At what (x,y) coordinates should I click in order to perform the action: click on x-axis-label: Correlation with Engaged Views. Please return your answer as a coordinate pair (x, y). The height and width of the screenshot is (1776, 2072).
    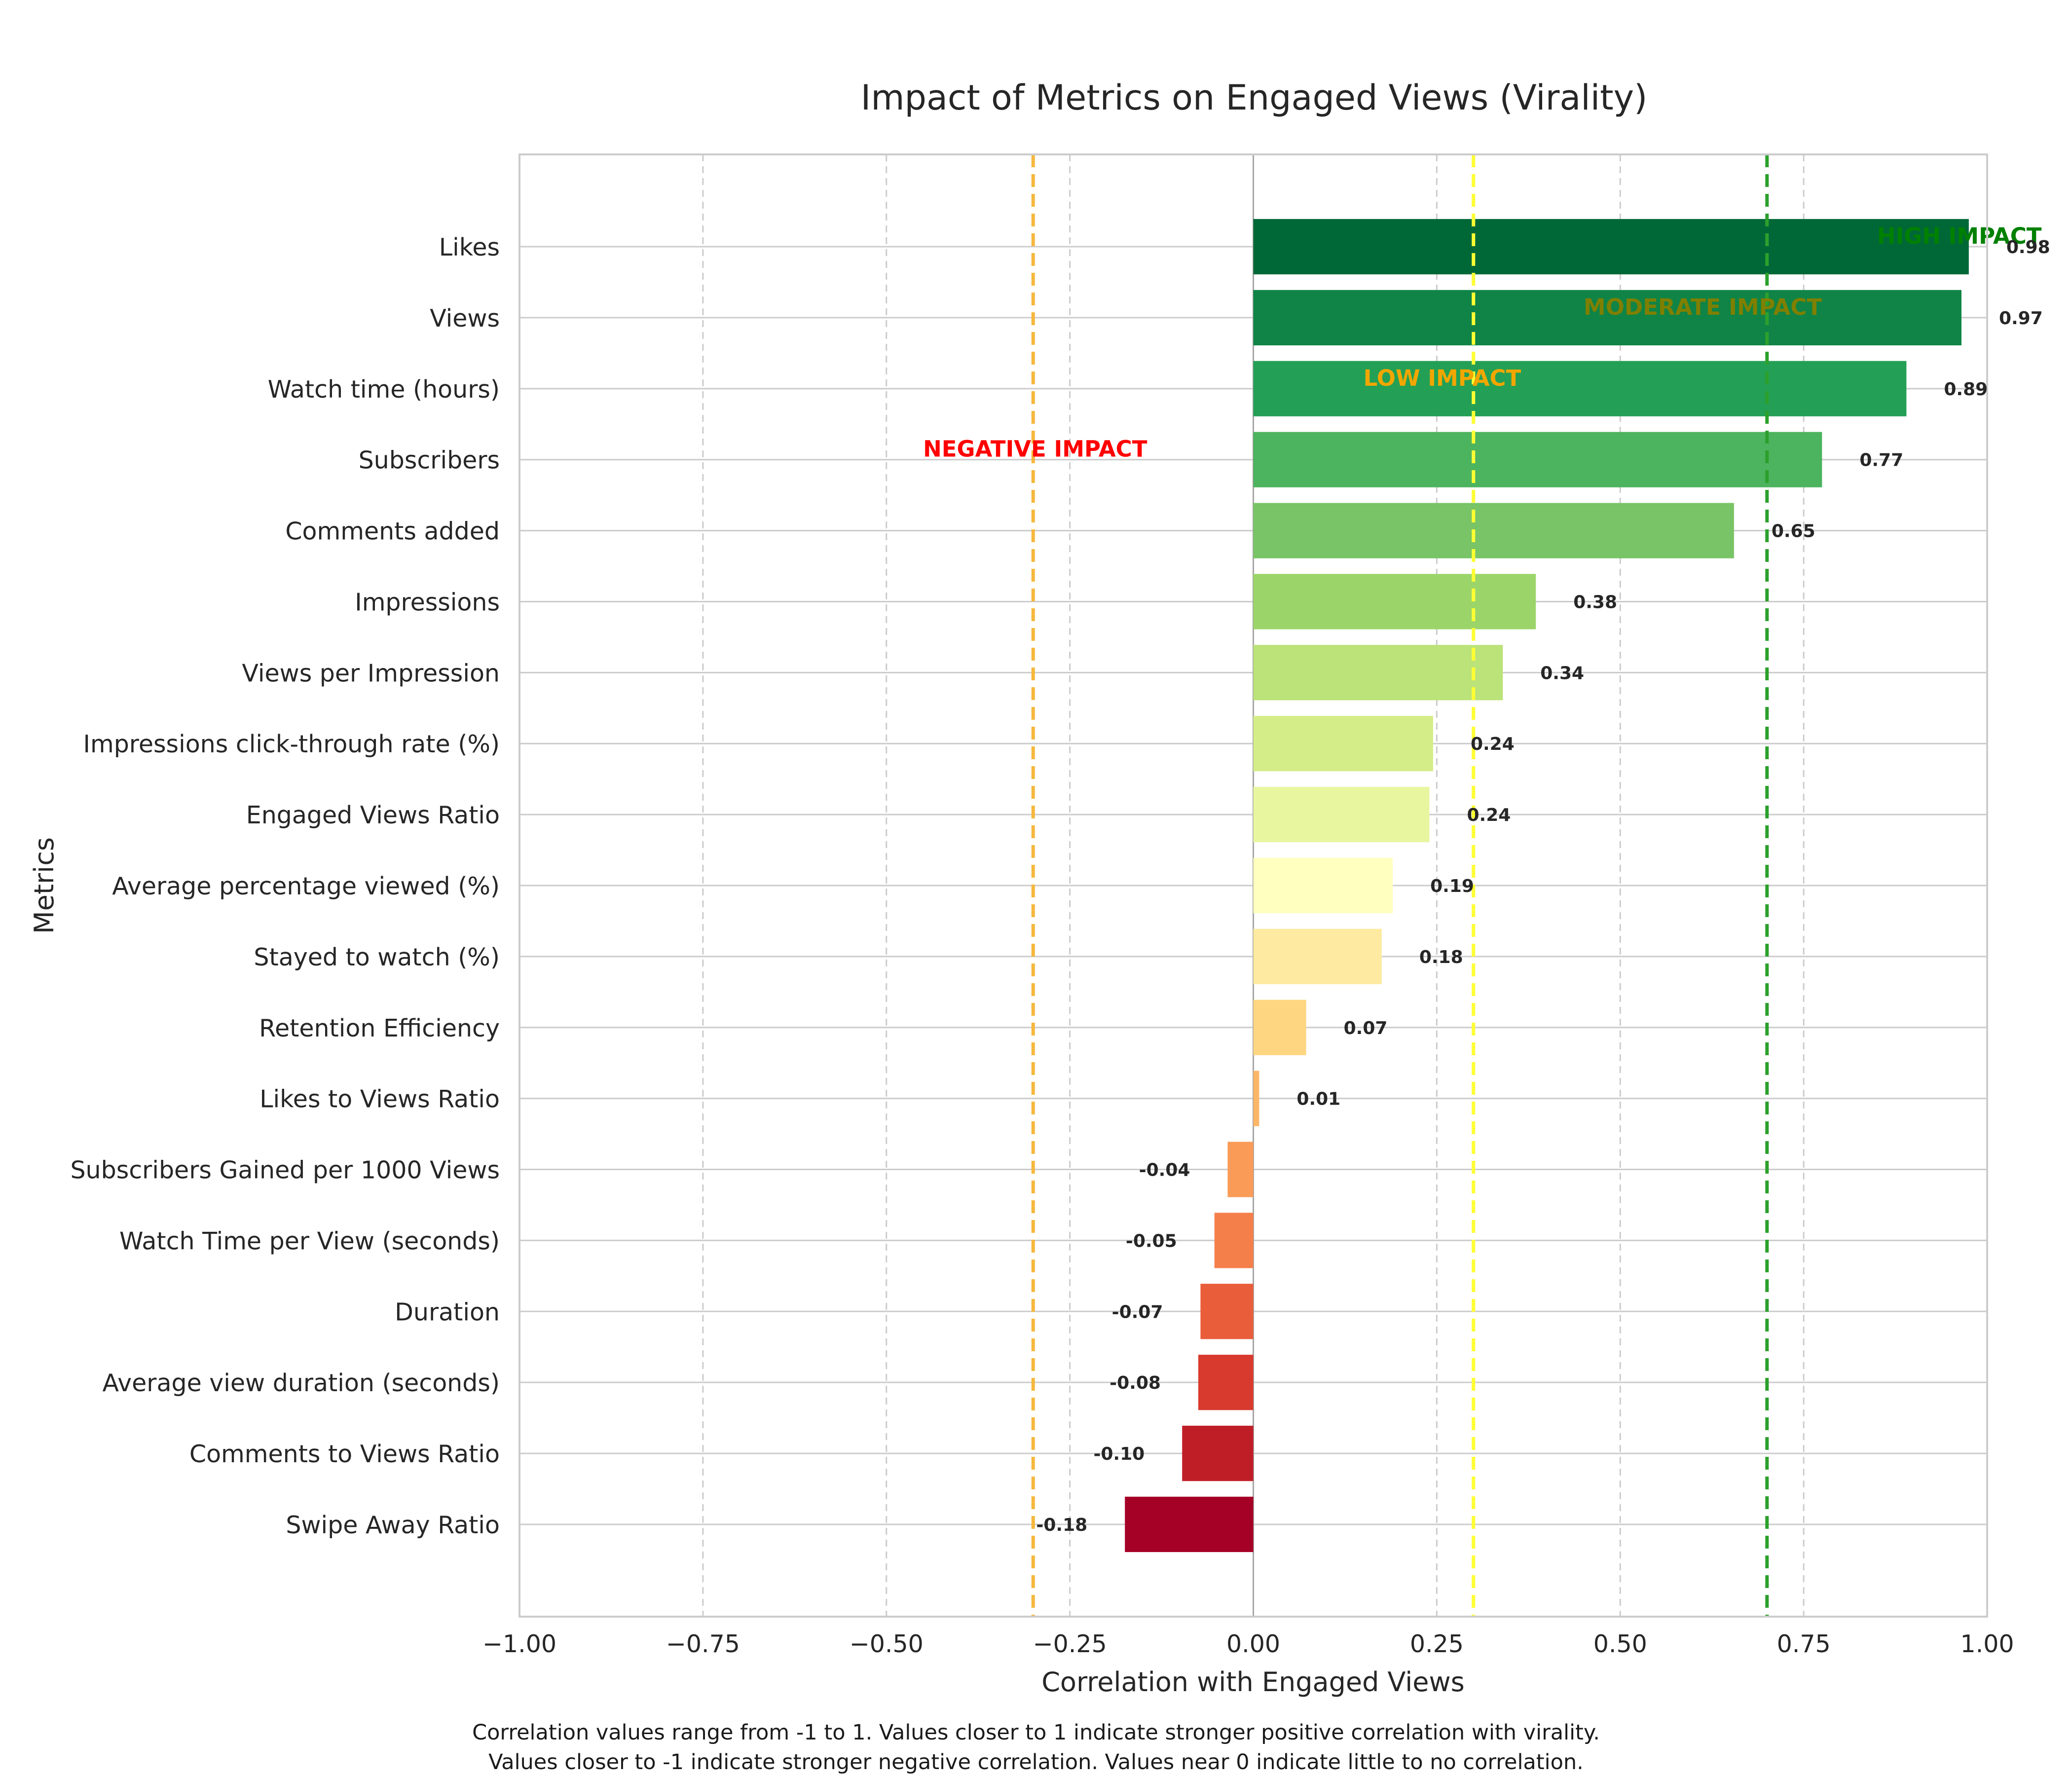
    Looking at the image, I should click on (1253, 1682).